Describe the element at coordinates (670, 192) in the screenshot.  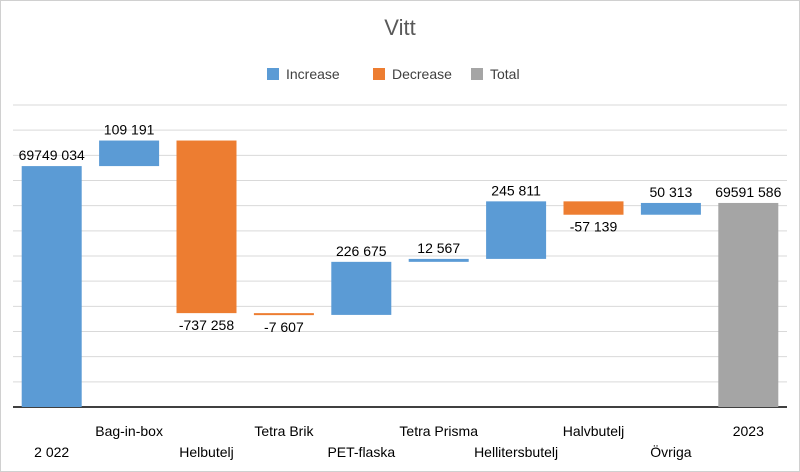
I see `data-label-vriga: 50 313` at that location.